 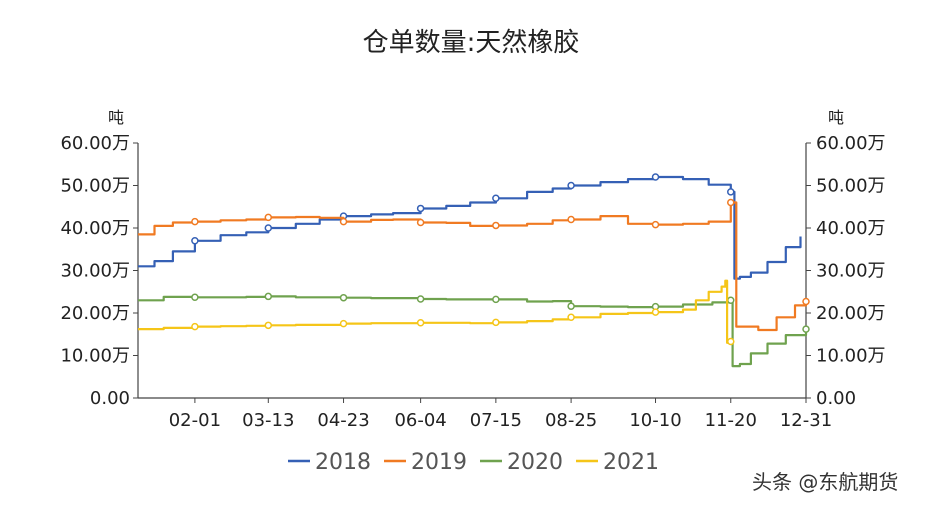 I want to click on y-tick-label-left: 30.00万, so click(x=95, y=271).